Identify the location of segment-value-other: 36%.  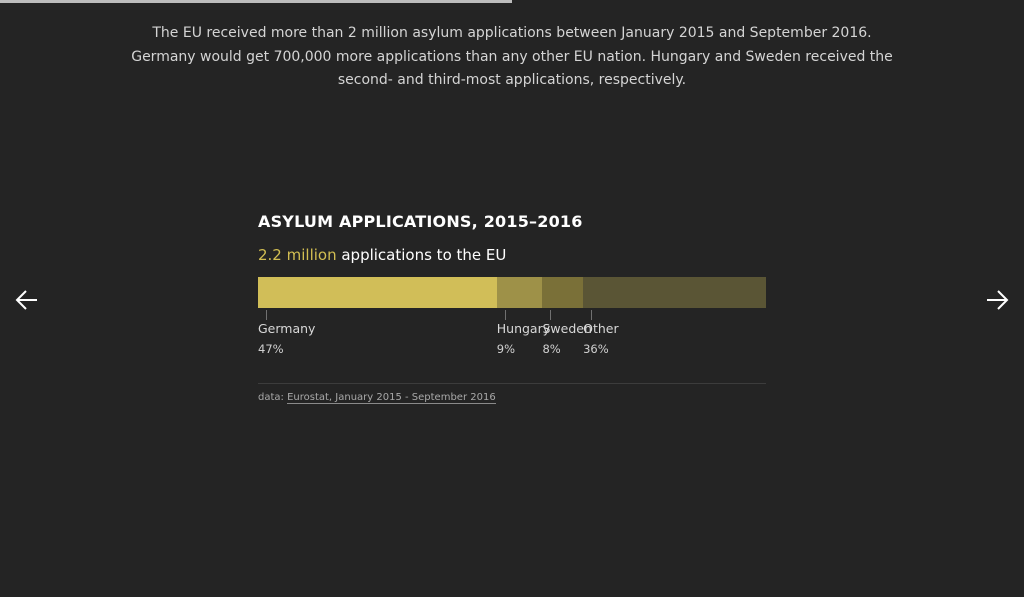
(596, 349).